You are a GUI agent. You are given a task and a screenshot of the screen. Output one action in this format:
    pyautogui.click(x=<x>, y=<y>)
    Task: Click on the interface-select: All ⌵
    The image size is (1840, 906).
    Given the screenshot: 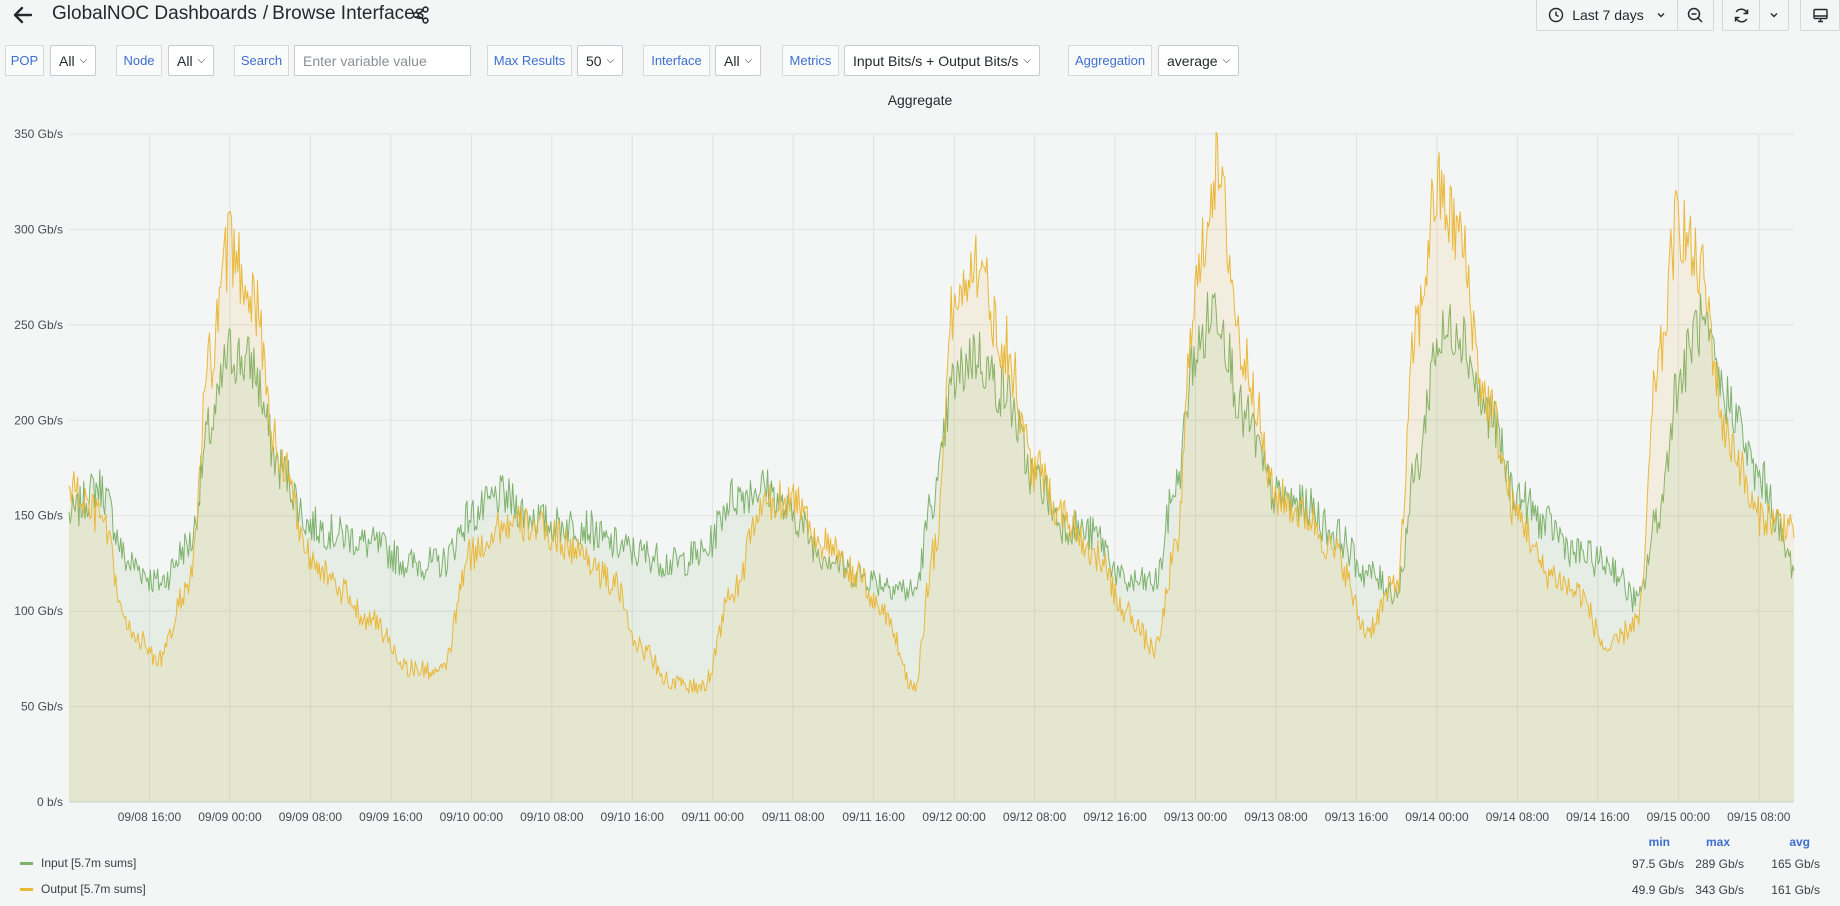 What is the action you would take?
    pyautogui.click(x=738, y=60)
    